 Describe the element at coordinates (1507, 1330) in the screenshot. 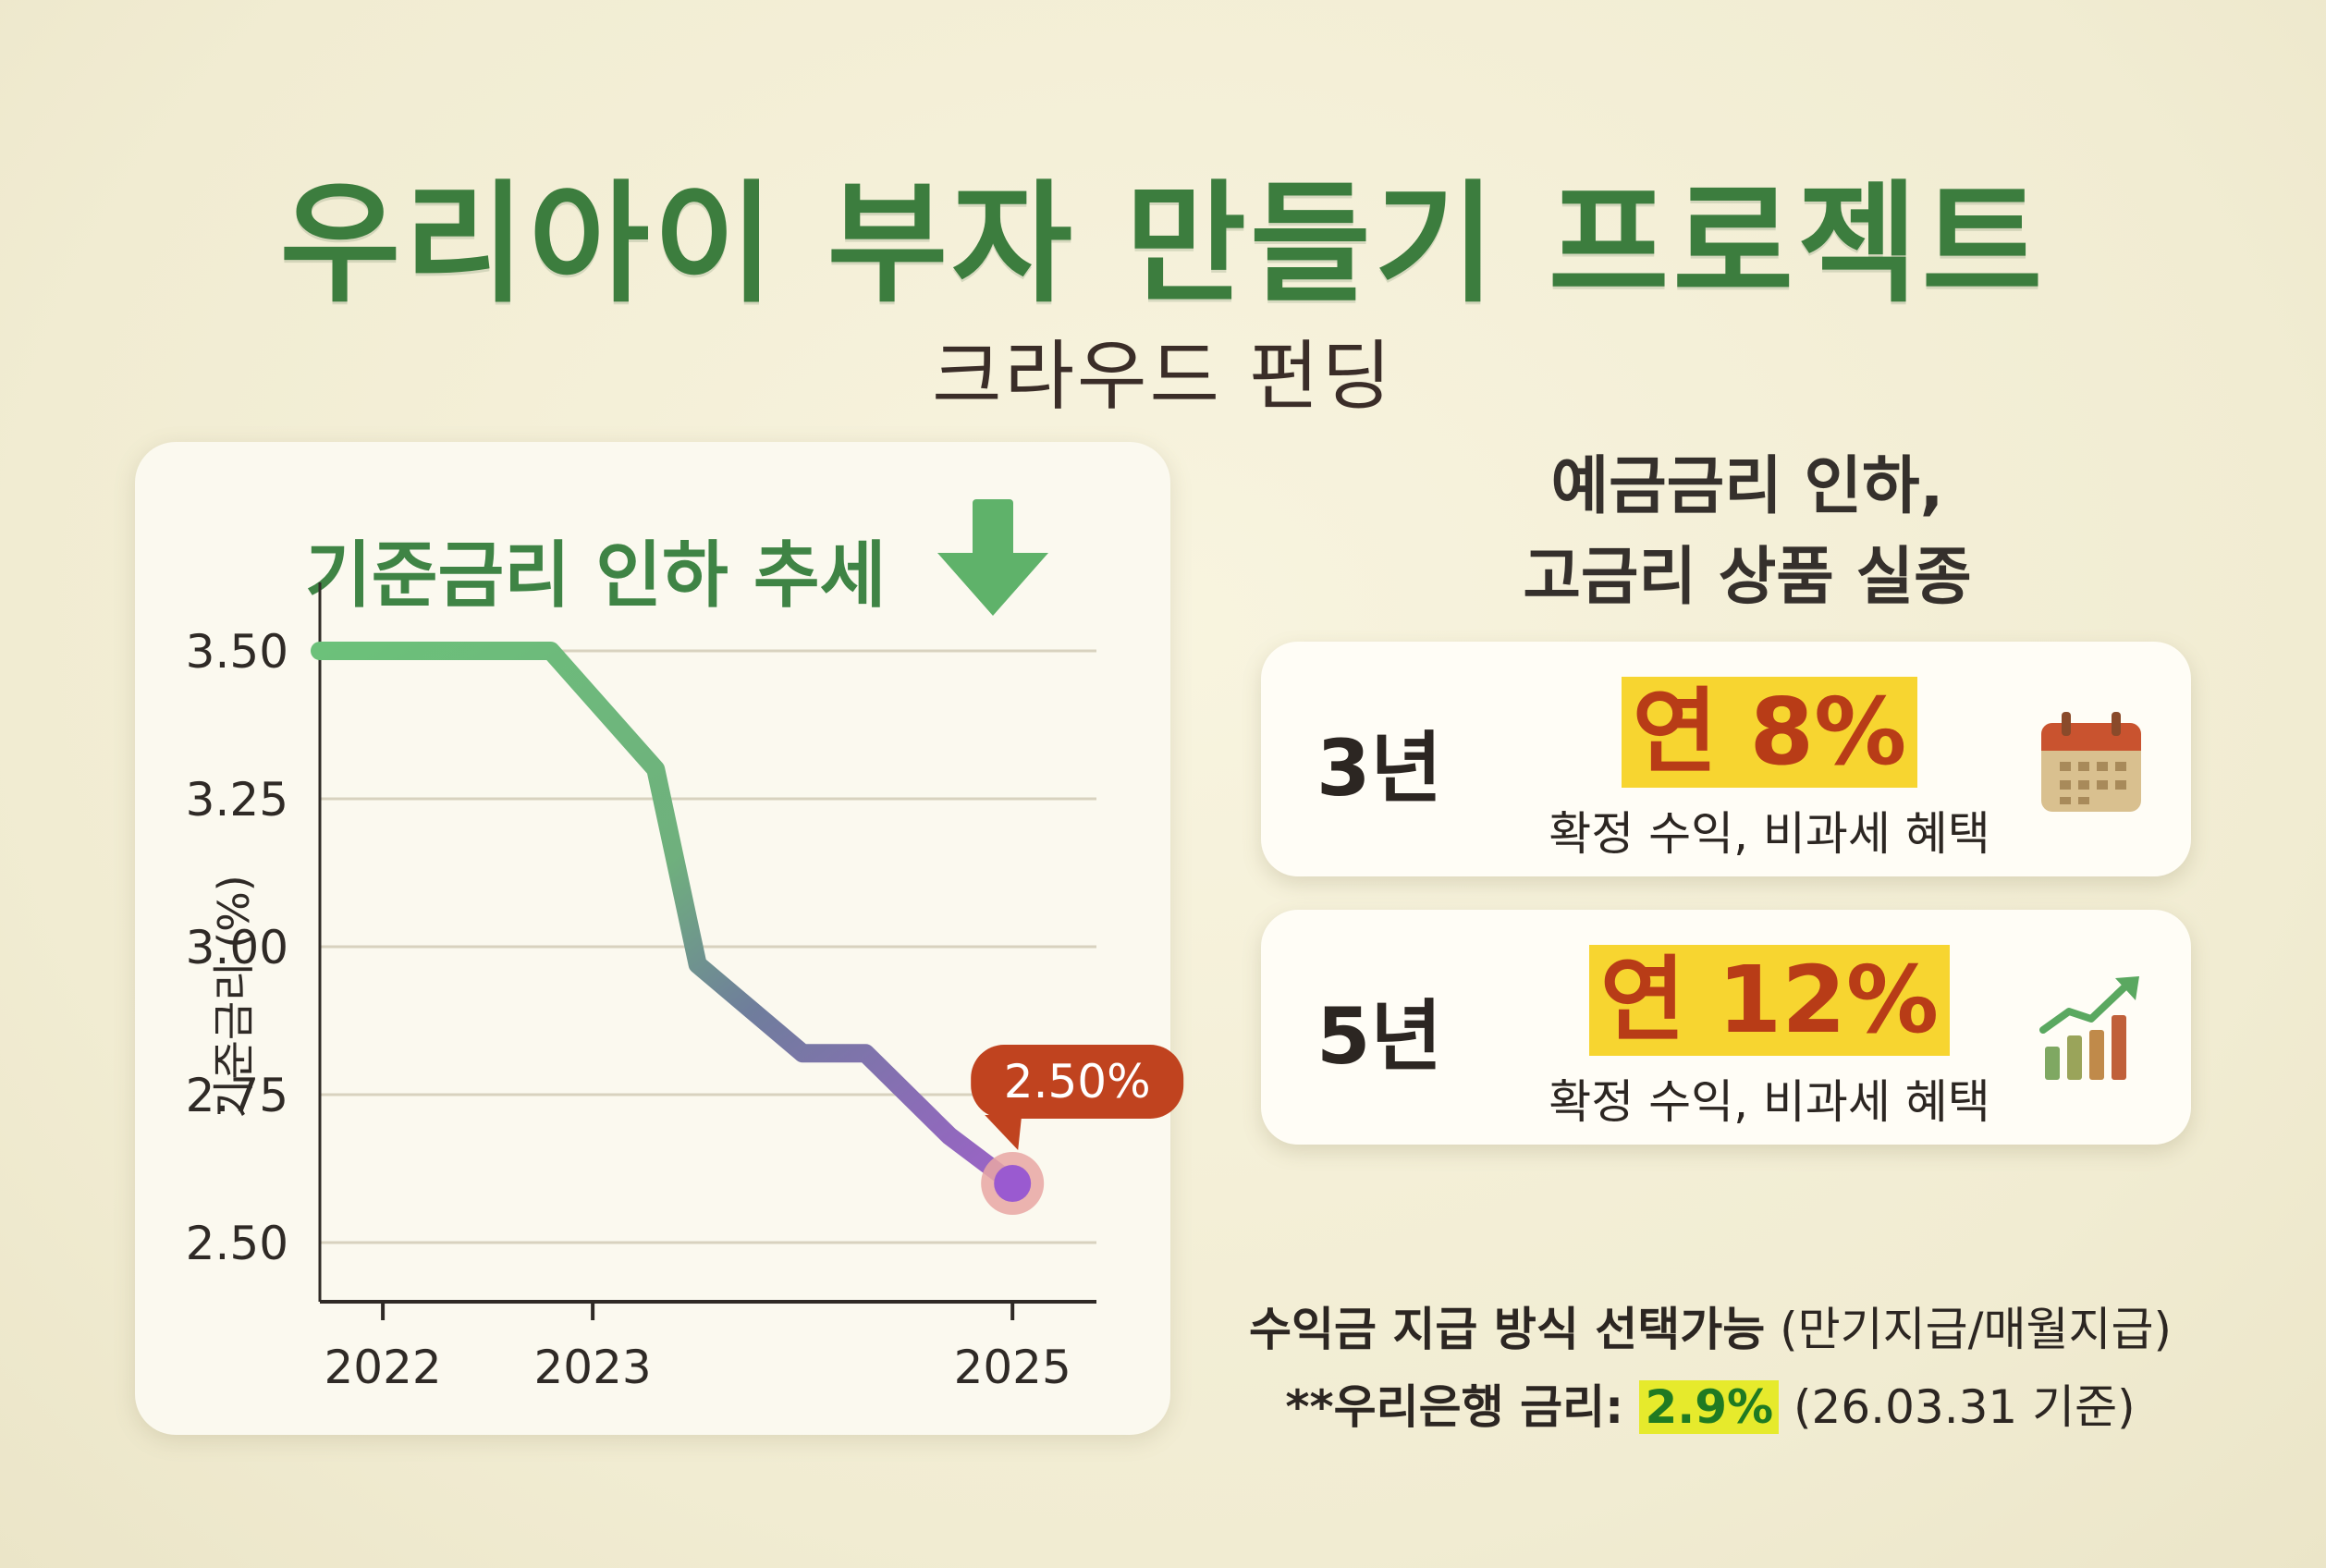

I see `footer-payment-label: 수익금 지급 방식 선택가능` at that location.